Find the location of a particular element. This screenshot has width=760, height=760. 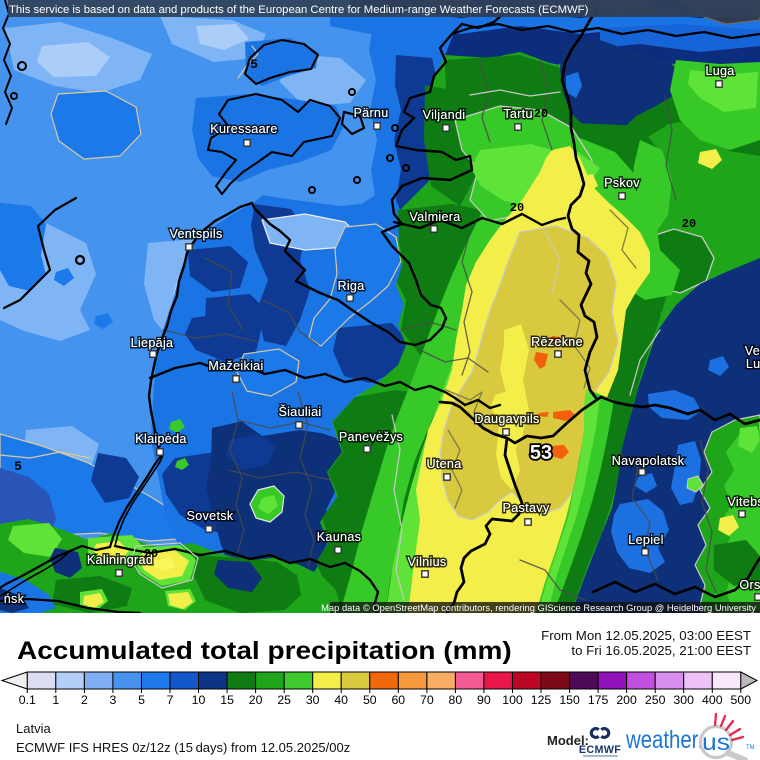

svg-text: 3 is located at coordinates (112, 700).